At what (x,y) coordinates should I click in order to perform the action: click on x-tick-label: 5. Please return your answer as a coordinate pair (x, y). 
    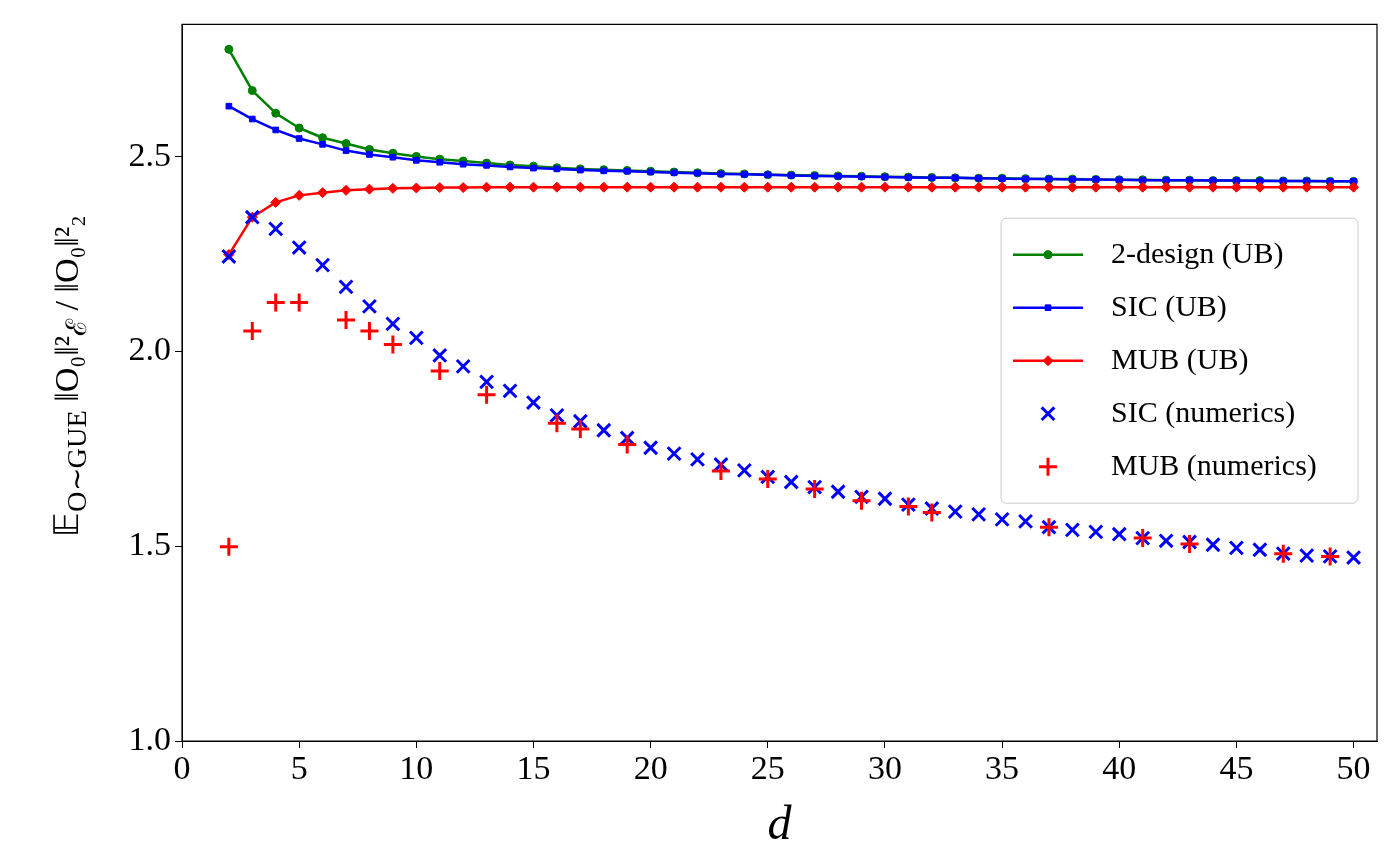
    Looking at the image, I should click on (299, 768).